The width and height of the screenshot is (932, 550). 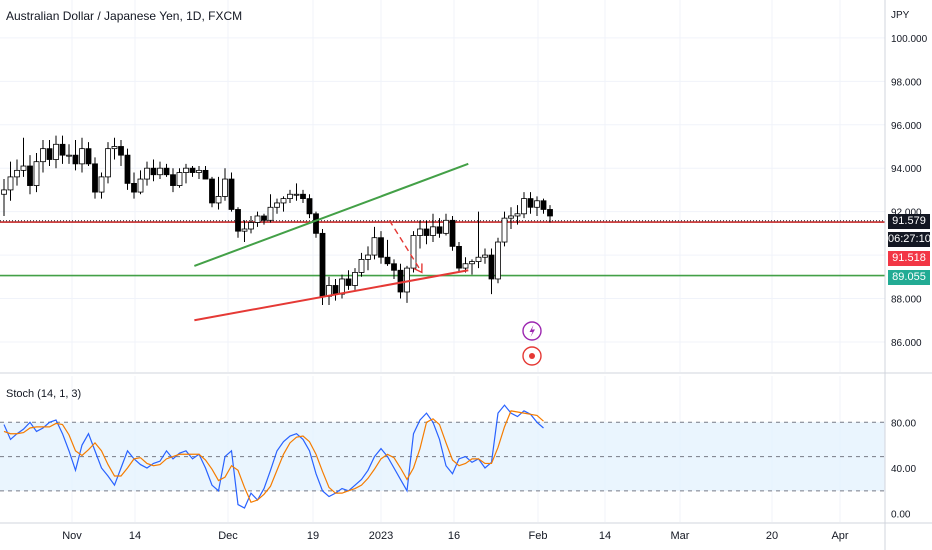 What do you see at coordinates (418, 268) in the screenshot?
I see `projection-arrow-head` at bounding box center [418, 268].